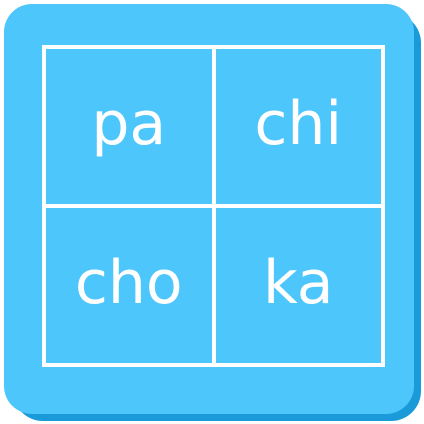 Image resolution: width=424 pixels, height=424 pixels. I want to click on syllable-label: chi, so click(298, 123).